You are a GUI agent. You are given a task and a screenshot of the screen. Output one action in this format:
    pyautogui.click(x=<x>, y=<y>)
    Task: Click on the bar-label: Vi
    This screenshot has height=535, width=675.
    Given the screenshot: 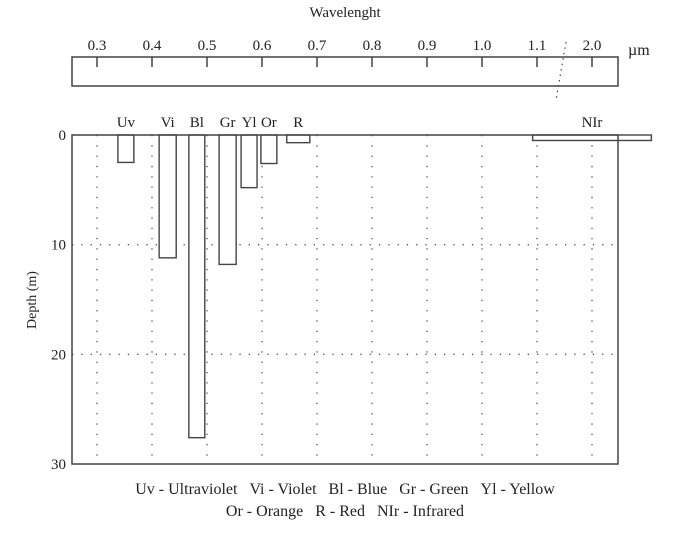 What is the action you would take?
    pyautogui.click(x=168, y=123)
    